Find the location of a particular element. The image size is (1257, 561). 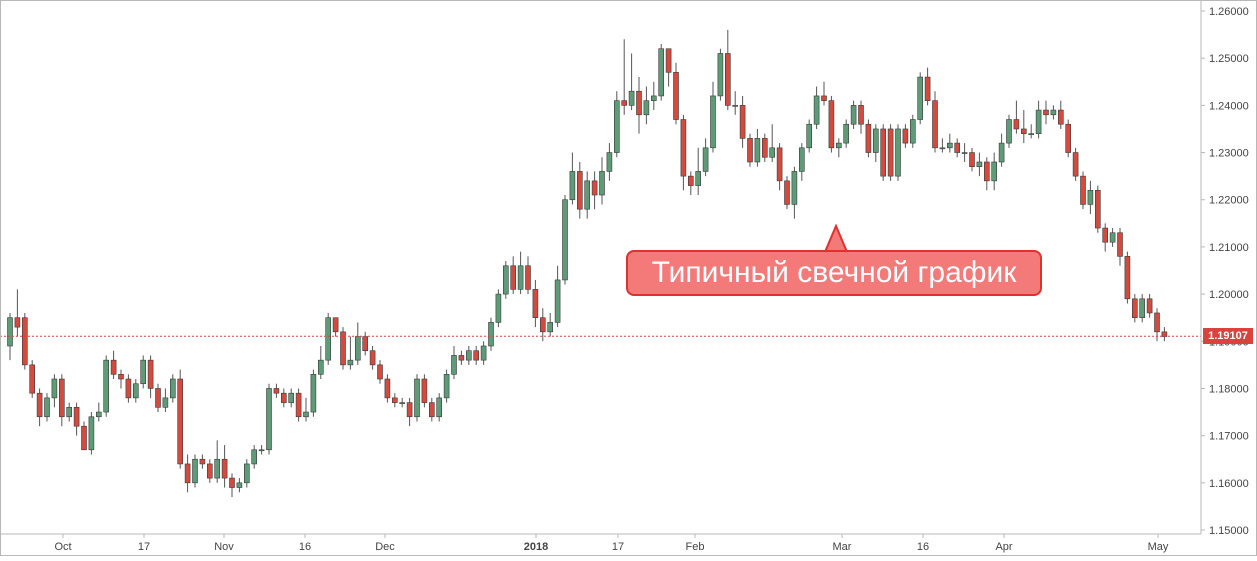

y-tick-label: 1.16000 is located at coordinates (1229, 484).